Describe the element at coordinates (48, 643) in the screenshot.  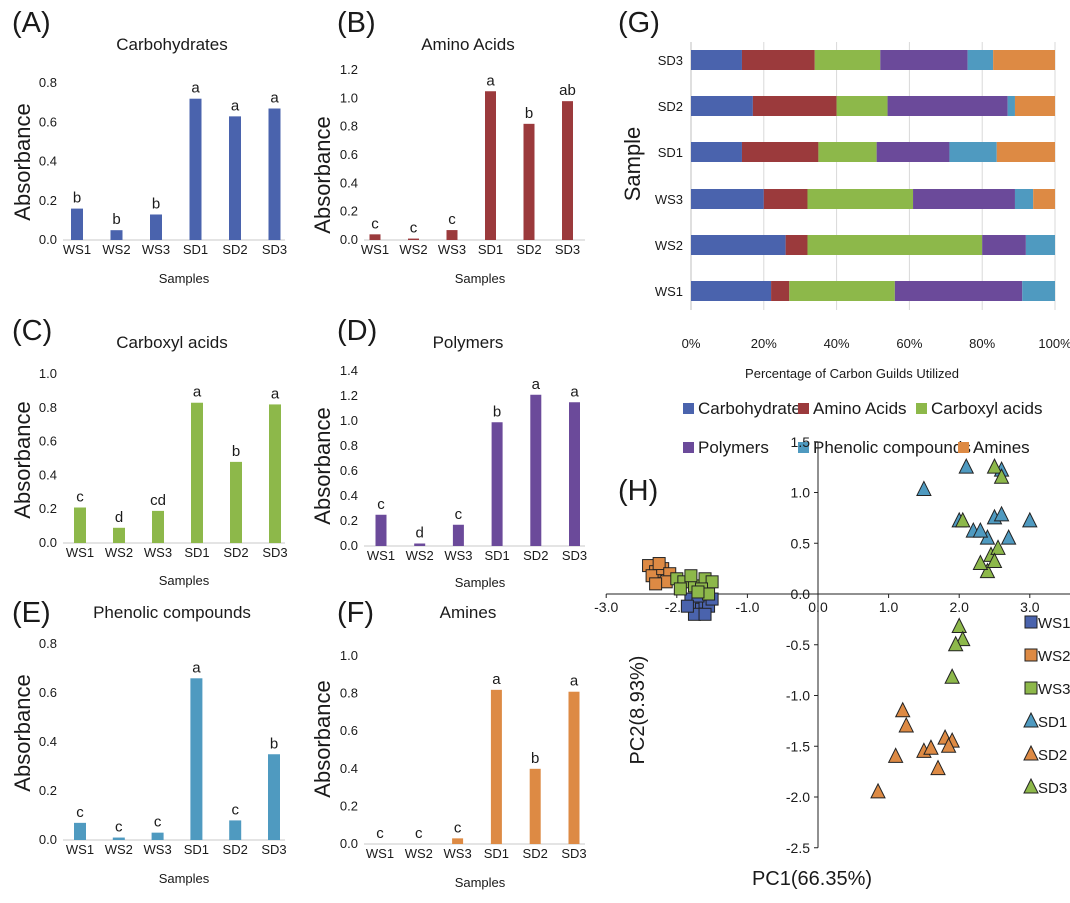
I see `y-tick-label: 0.8` at that location.